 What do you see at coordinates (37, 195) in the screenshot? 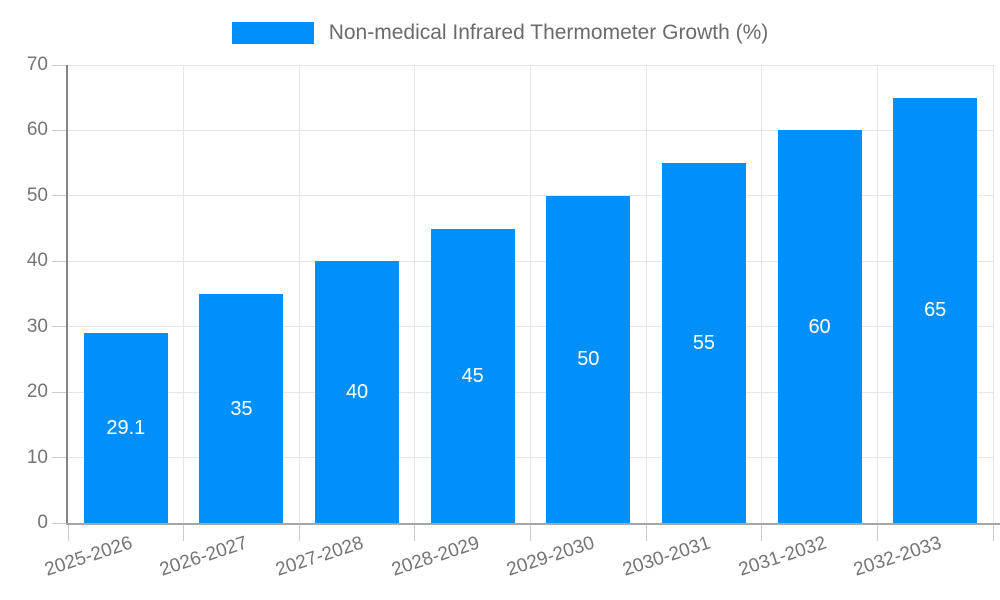
I see `y-tick-label: 50` at bounding box center [37, 195].